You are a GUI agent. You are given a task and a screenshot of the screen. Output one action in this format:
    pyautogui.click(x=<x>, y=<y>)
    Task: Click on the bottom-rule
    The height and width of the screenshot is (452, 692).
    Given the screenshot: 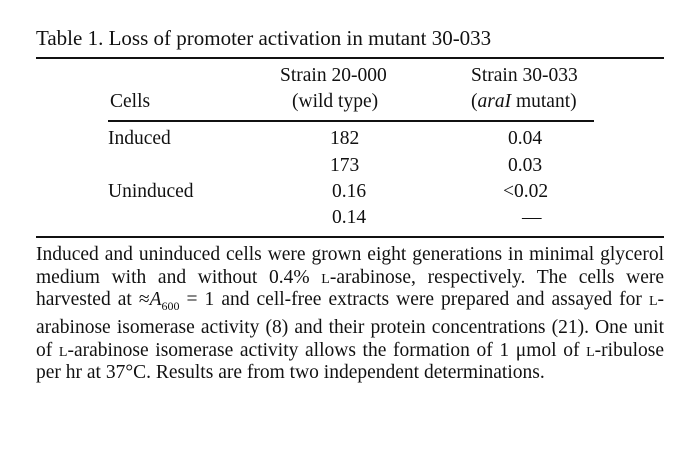 What is the action you would take?
    pyautogui.click(x=350, y=237)
    